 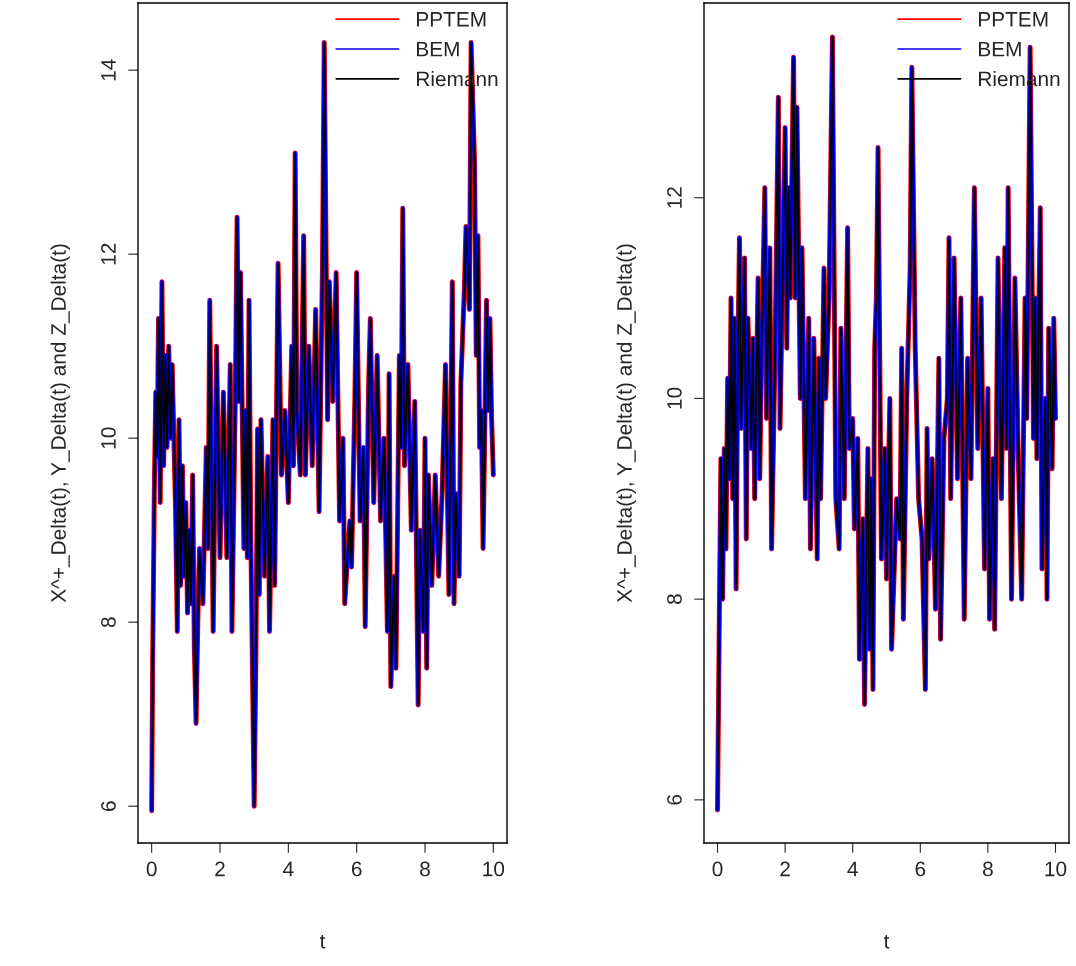 I want to click on y-tick-label: 14, so click(x=108, y=70).